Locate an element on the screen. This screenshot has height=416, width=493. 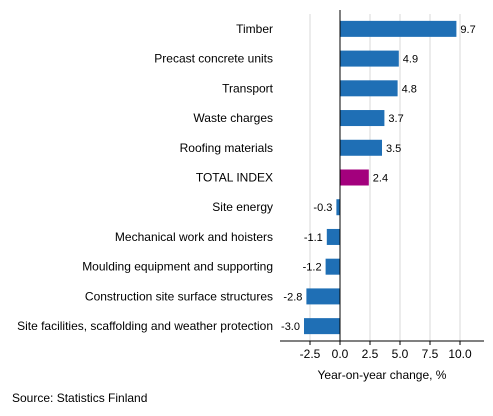
value-label: 4.9 is located at coordinates (410, 60).